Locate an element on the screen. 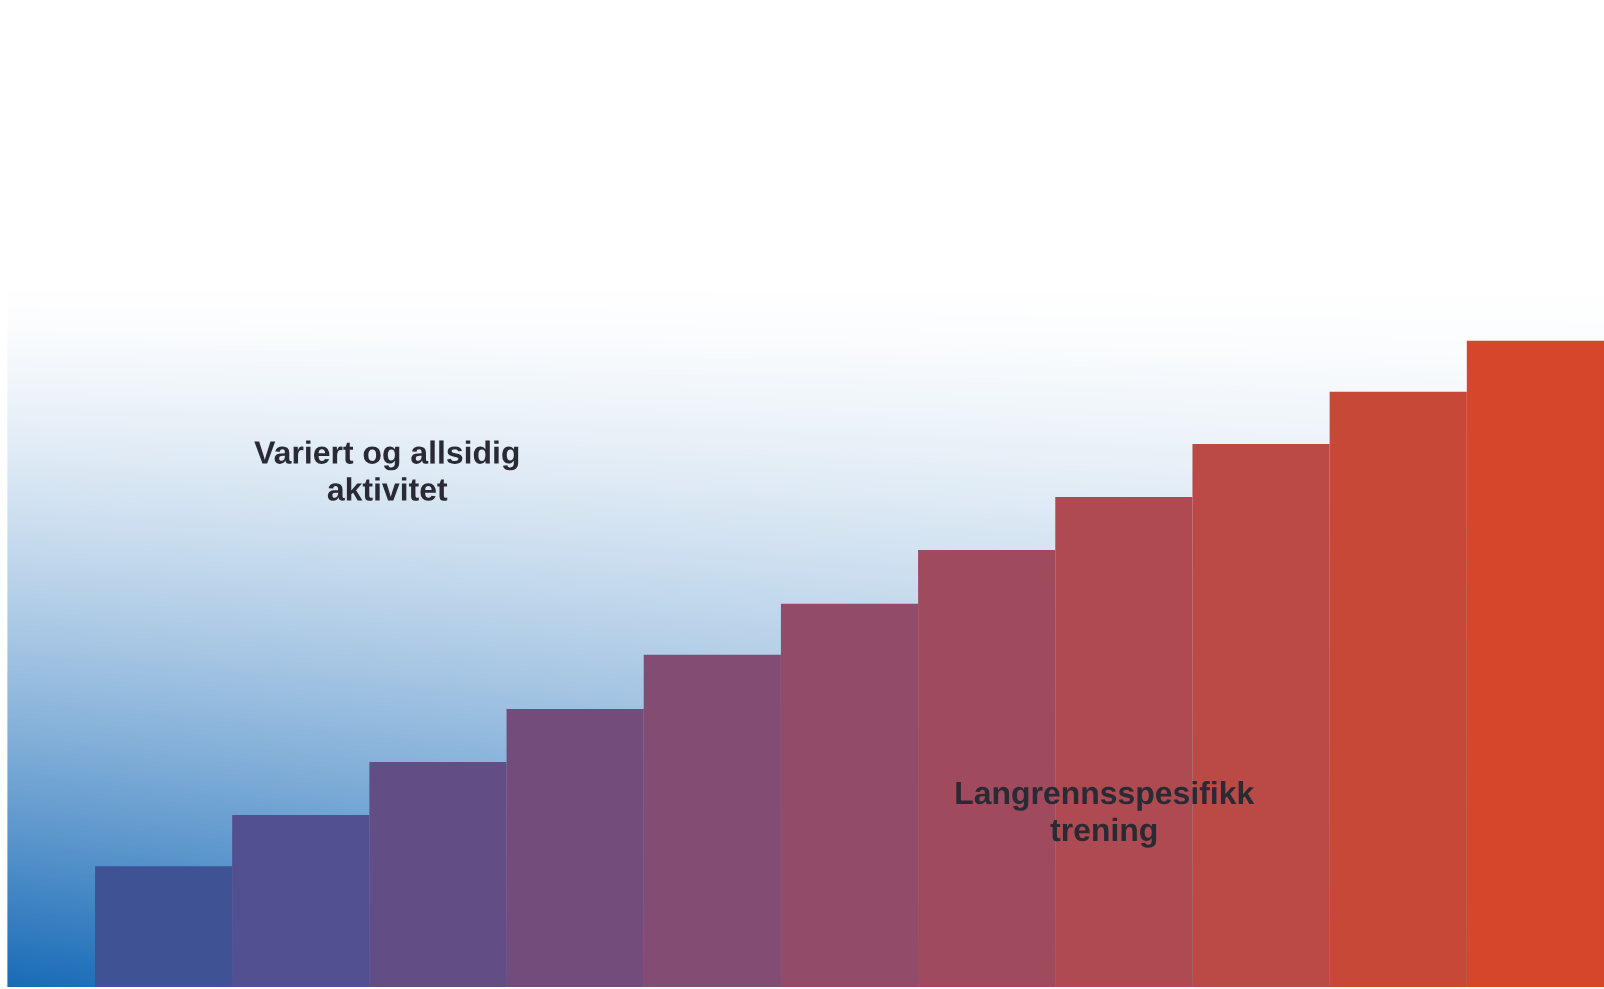  annotation: Variert og allsidig aktivitet is located at coordinates (386, 470).